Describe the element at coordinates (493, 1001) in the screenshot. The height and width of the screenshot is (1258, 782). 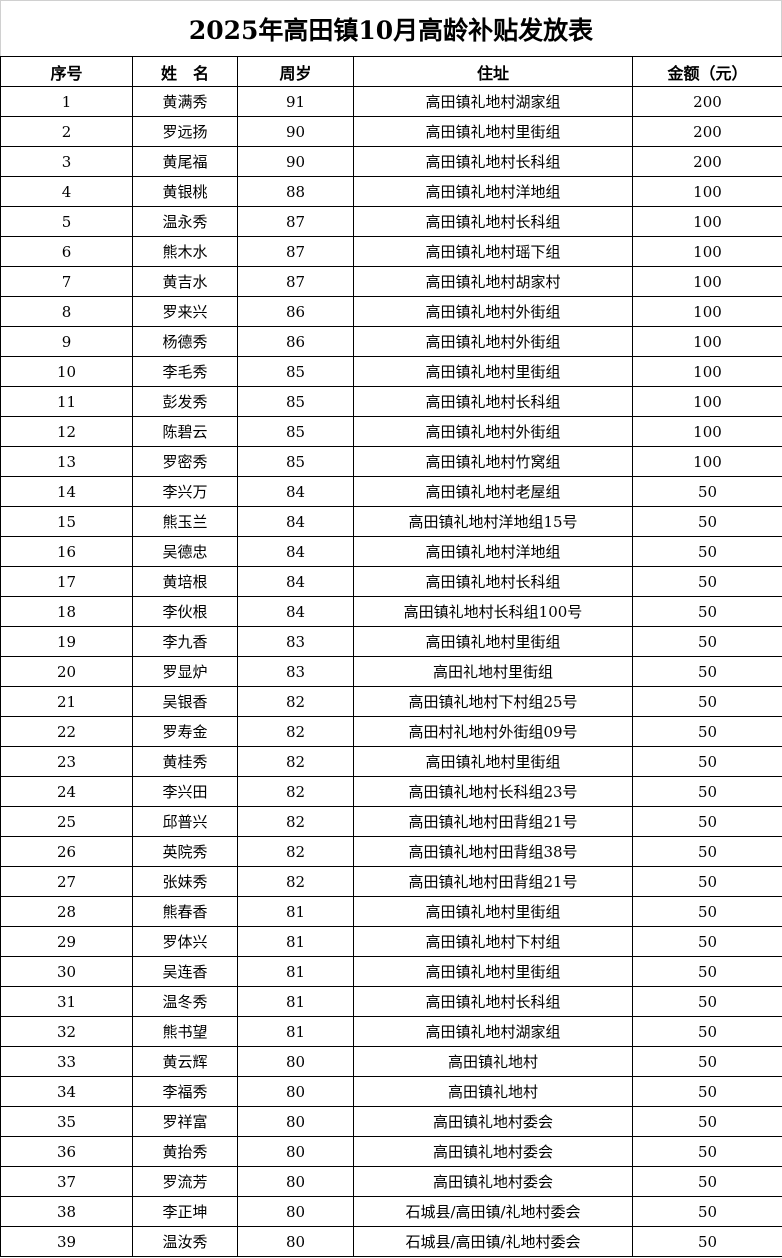
I see `cell-address: 高田镇礼地村长科组` at that location.